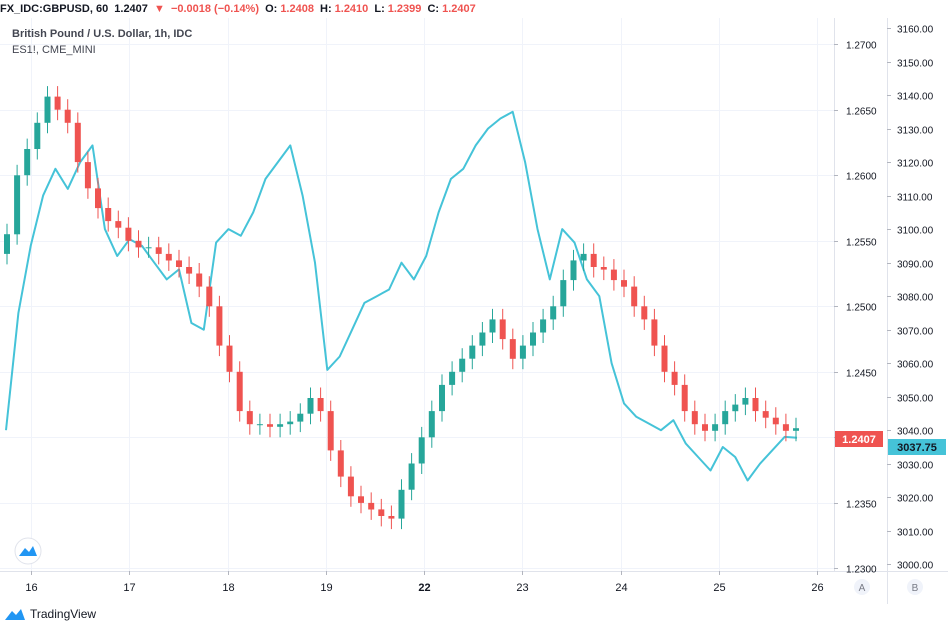 This screenshot has height=624, width=948. What do you see at coordinates (621, 588) in the screenshot?
I see `time-axis-tick-label: 24` at bounding box center [621, 588].